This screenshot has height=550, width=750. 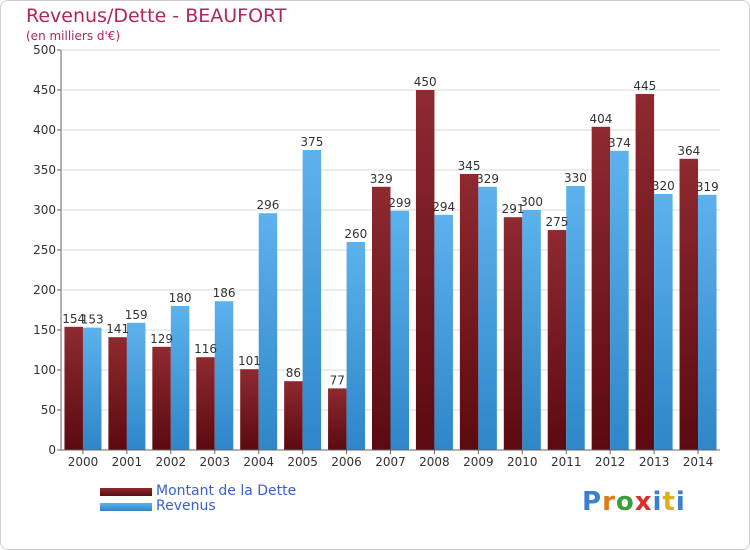 I want to click on data-label-debt: 445, so click(x=644, y=86).